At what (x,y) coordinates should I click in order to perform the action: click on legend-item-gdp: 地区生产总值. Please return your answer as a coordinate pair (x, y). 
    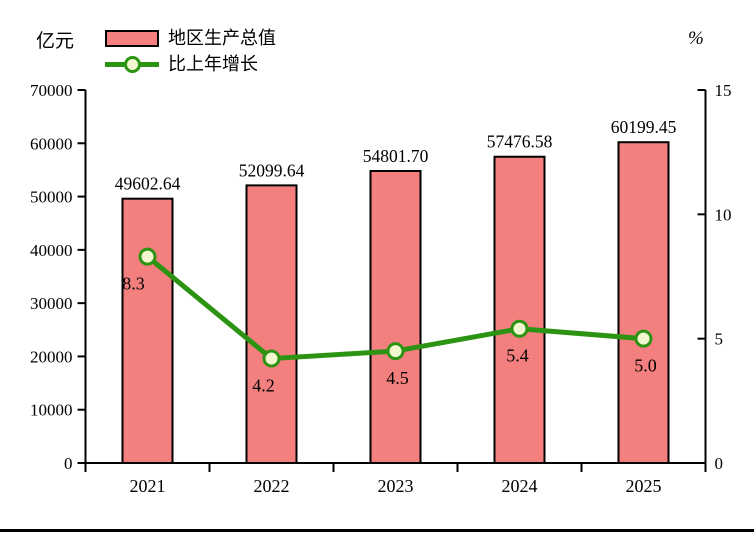
    Looking at the image, I should click on (190, 38).